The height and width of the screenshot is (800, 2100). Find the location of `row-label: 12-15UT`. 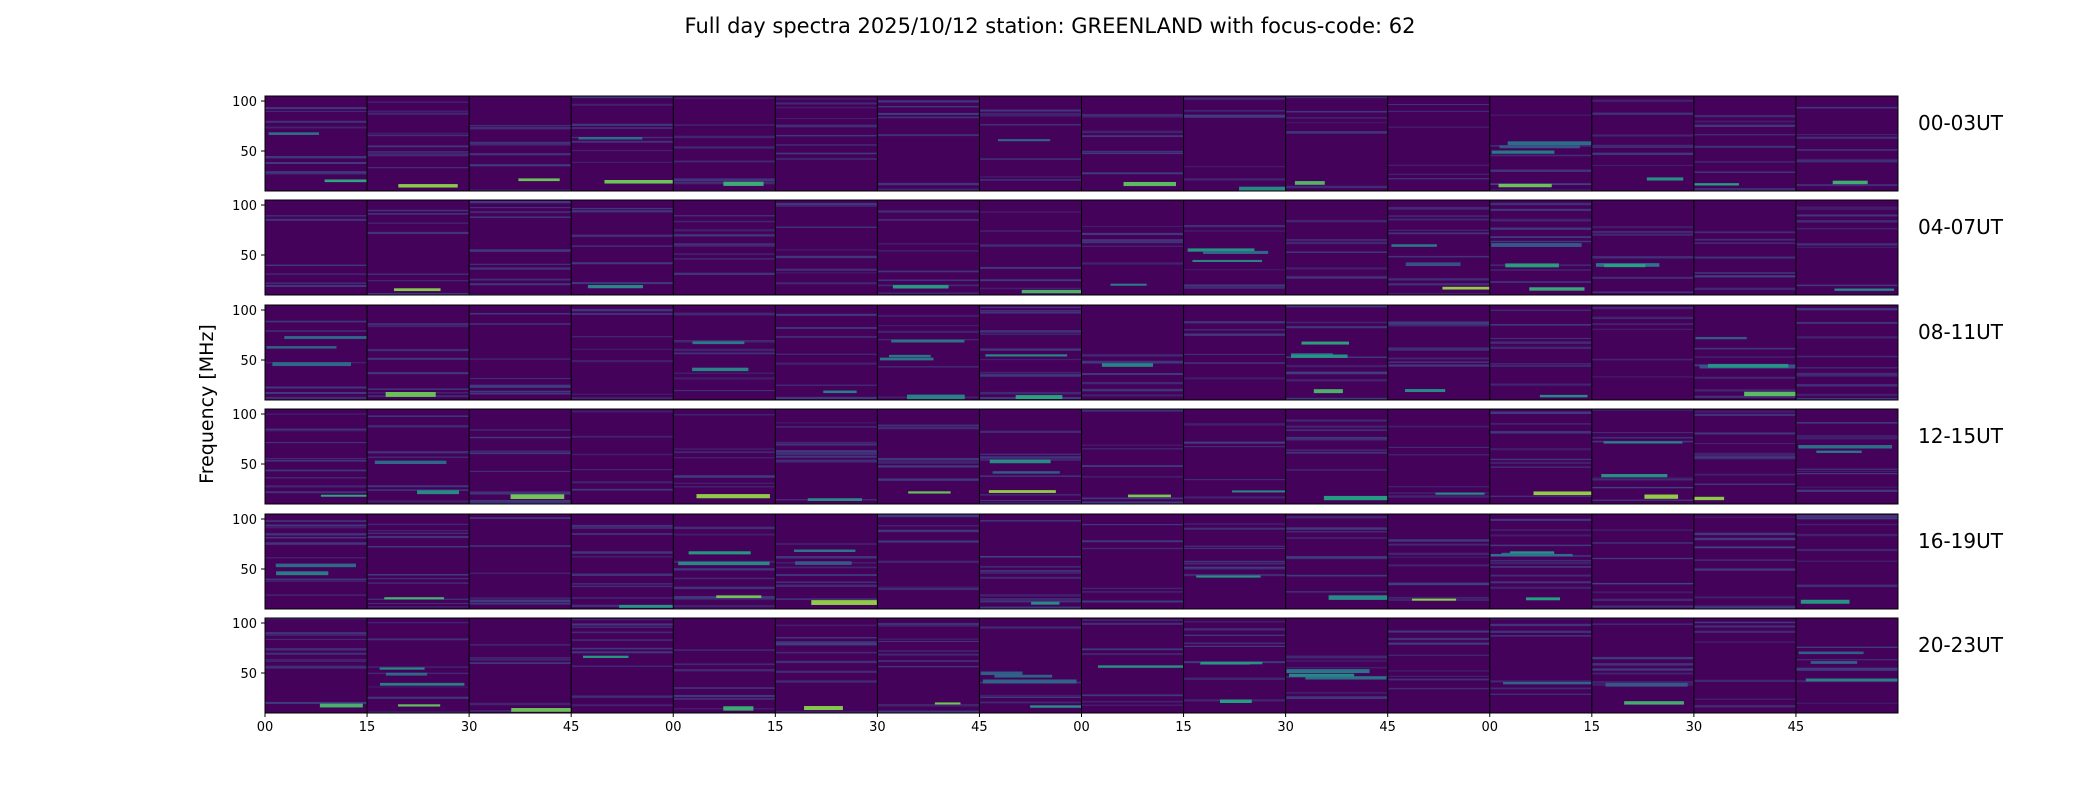

row-label: 12-15UT is located at coordinates (1961, 436).